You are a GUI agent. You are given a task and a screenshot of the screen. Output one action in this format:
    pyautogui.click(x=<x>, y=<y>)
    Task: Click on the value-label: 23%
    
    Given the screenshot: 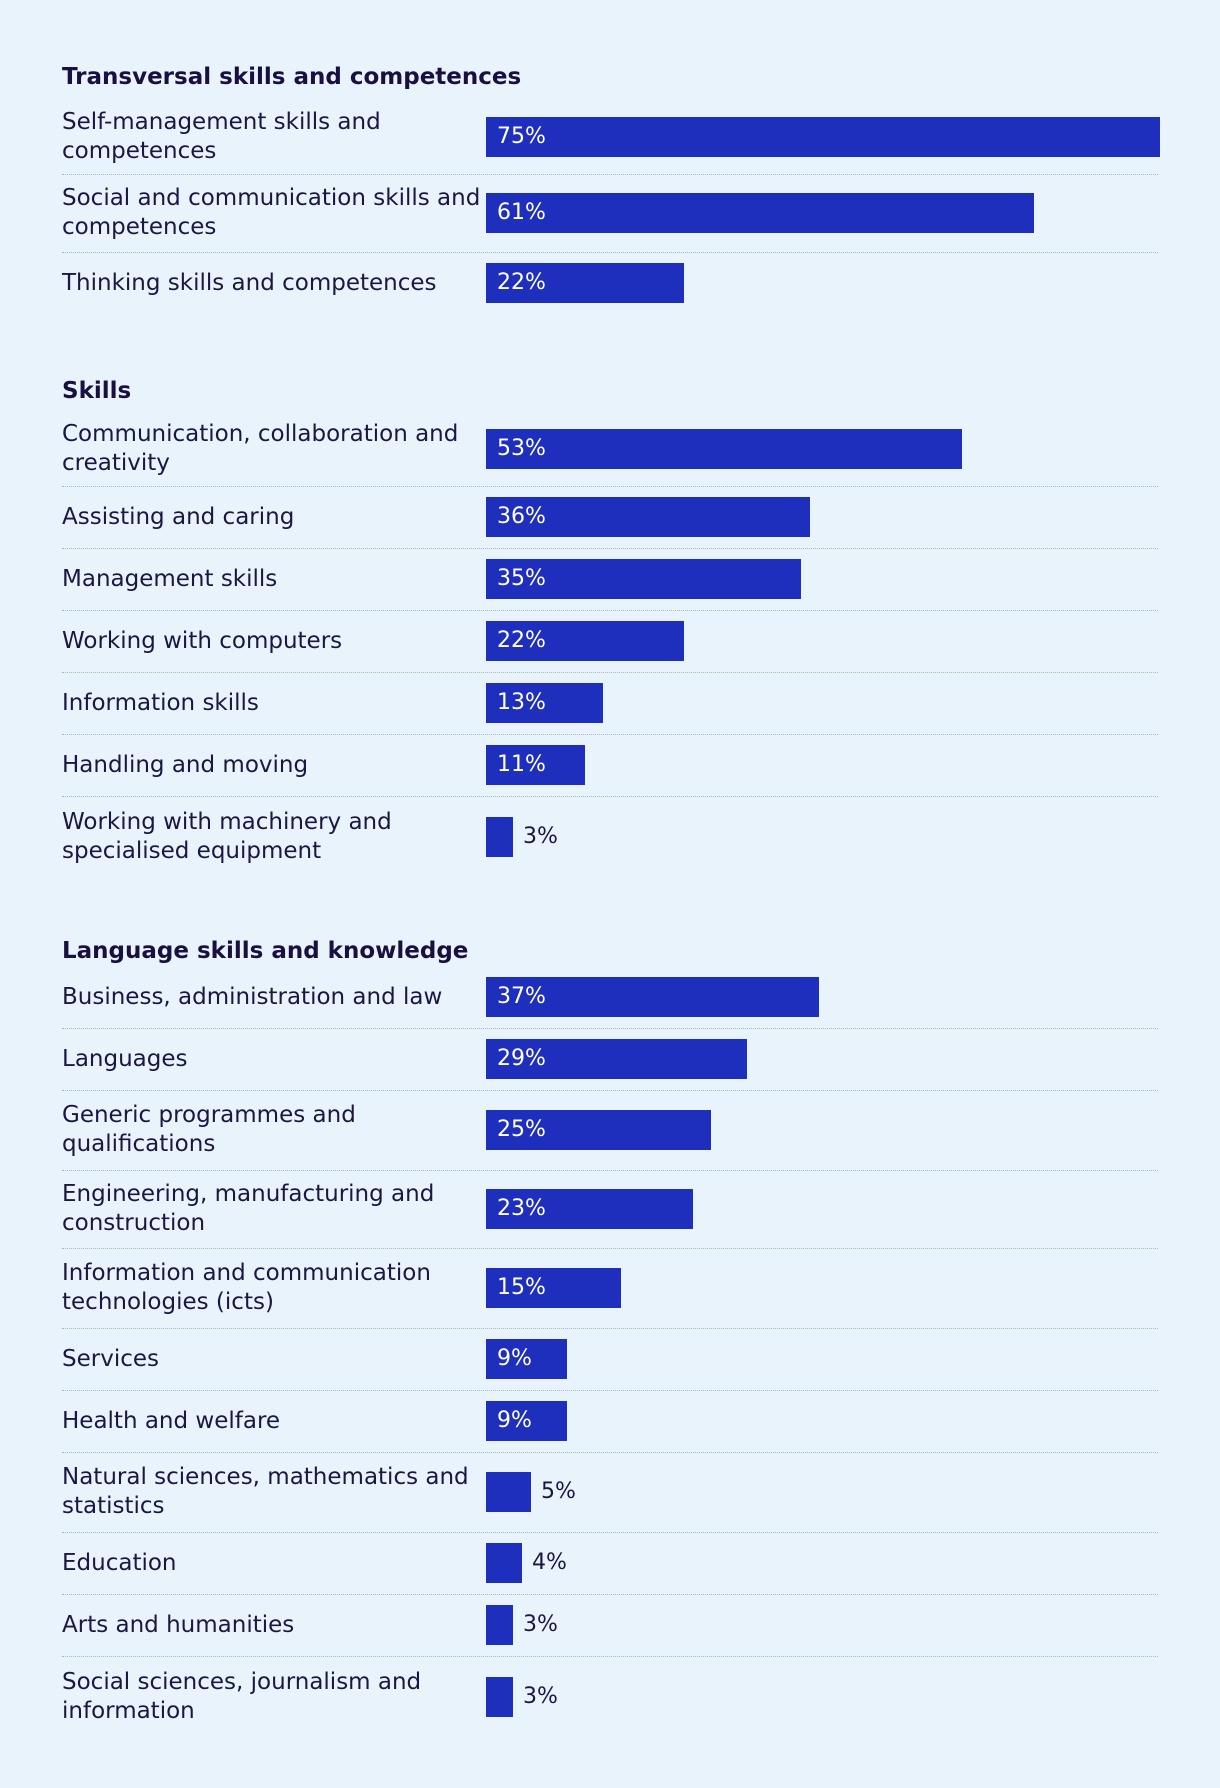 What is the action you would take?
    pyautogui.click(x=521, y=1208)
    